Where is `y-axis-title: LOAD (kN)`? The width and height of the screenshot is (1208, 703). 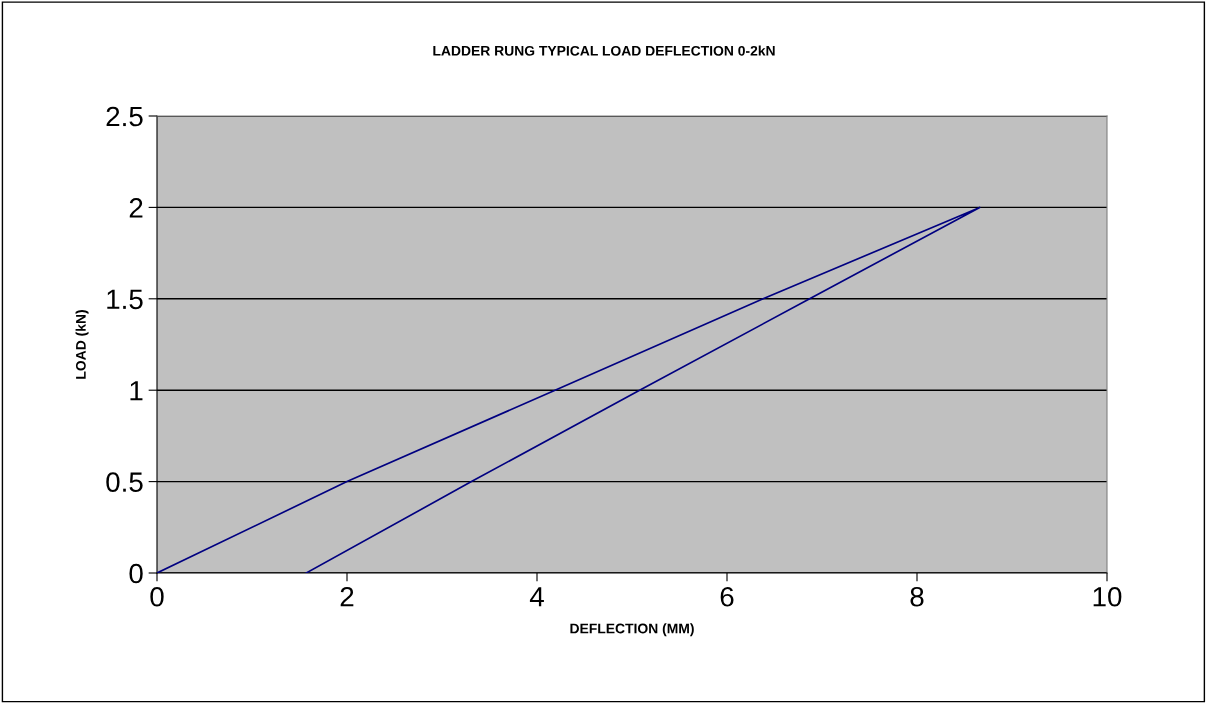 y-axis-title: LOAD (kN) is located at coordinates (82, 344).